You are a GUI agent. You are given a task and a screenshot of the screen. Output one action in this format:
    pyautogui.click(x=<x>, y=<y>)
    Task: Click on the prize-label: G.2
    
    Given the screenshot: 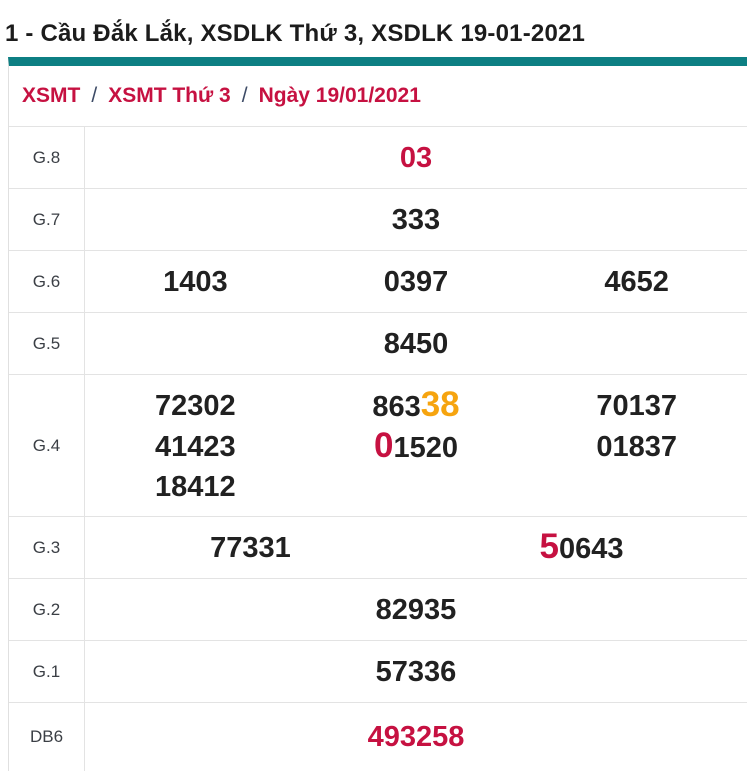 What is the action you would take?
    pyautogui.click(x=47, y=609)
    